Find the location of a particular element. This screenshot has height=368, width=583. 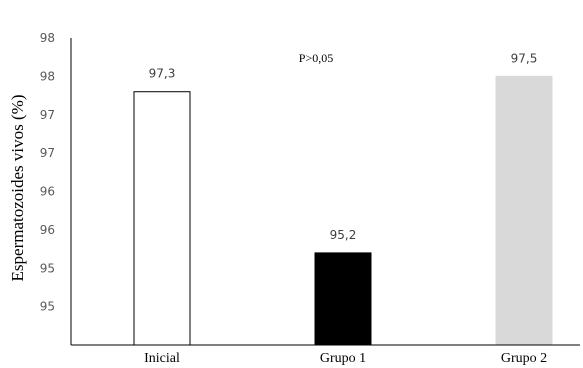

category-label: Grupo 1 is located at coordinates (343, 358).